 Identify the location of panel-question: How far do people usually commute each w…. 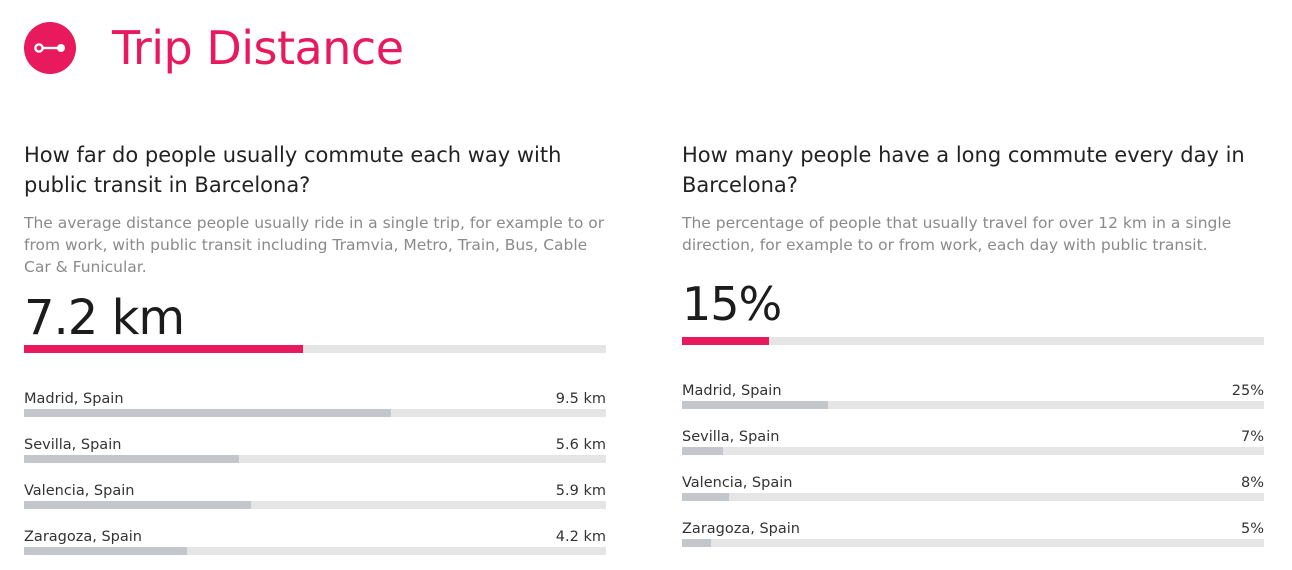
(293, 170).